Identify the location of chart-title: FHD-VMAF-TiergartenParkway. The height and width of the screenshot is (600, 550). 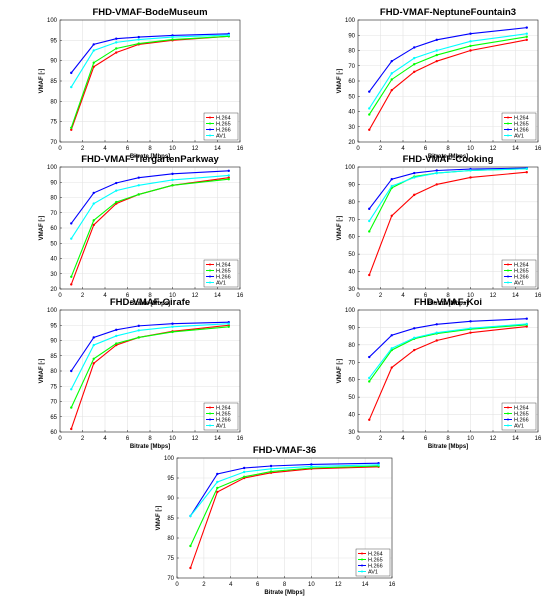
(150, 159).